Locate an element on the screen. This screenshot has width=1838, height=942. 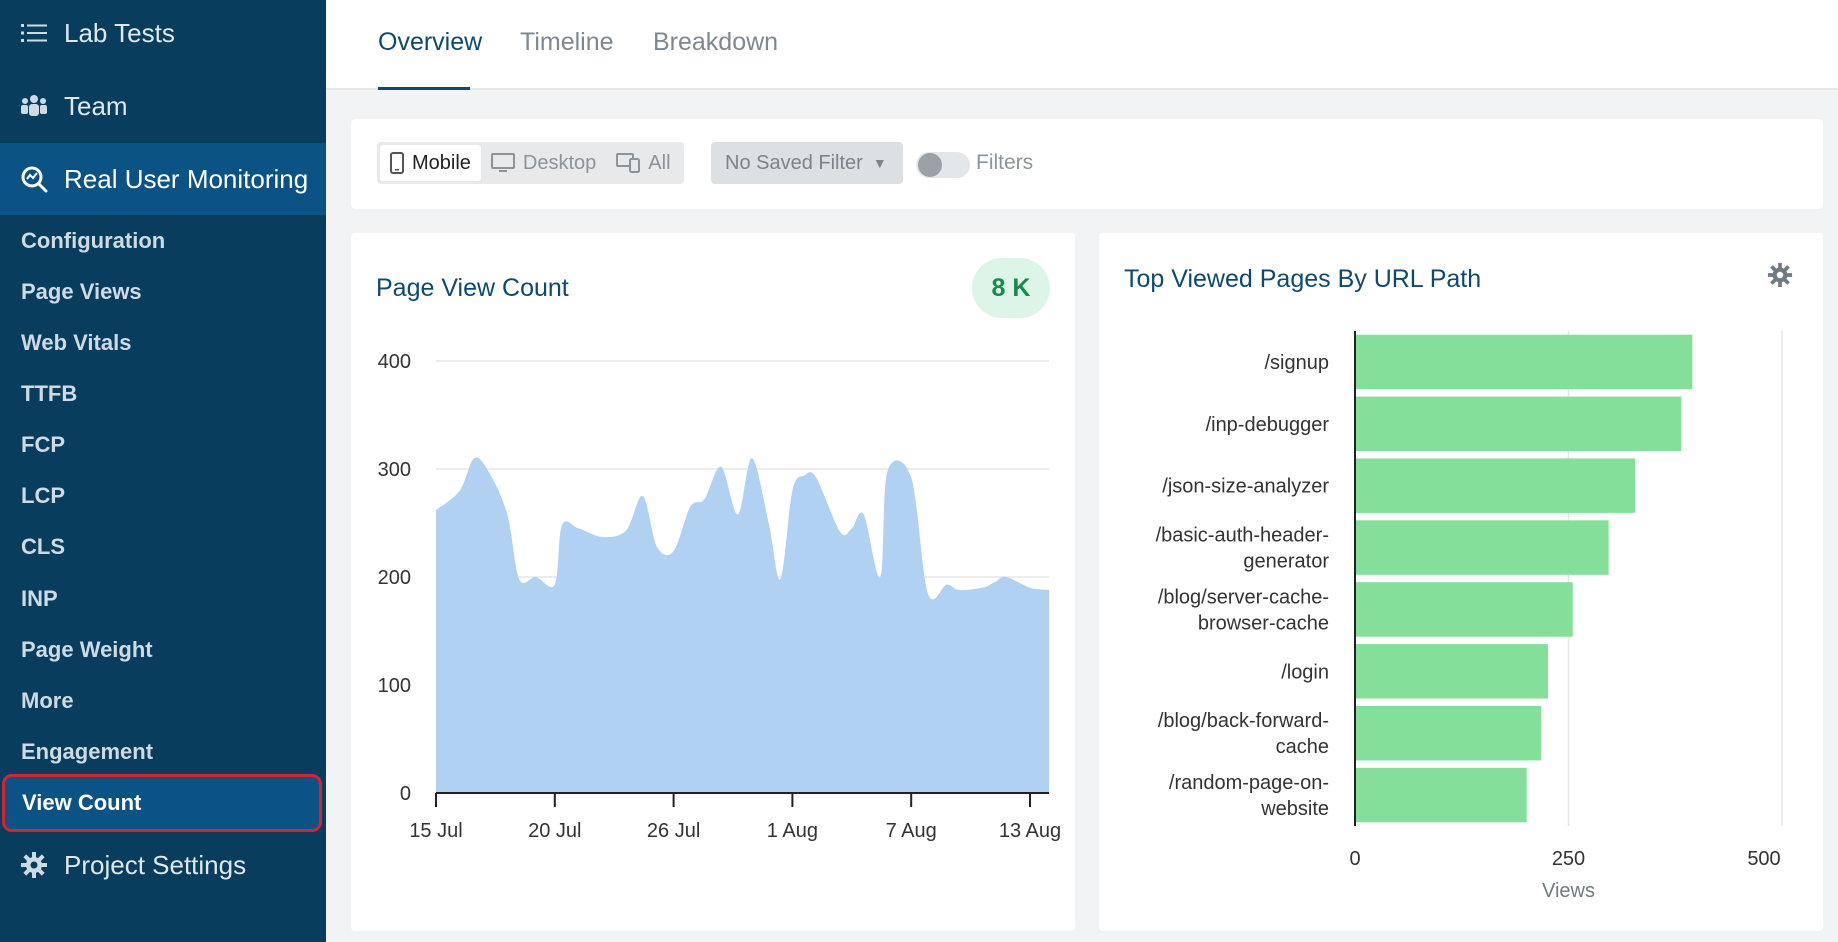
nav-project-settings-label: Project Settings is located at coordinates (155, 864).